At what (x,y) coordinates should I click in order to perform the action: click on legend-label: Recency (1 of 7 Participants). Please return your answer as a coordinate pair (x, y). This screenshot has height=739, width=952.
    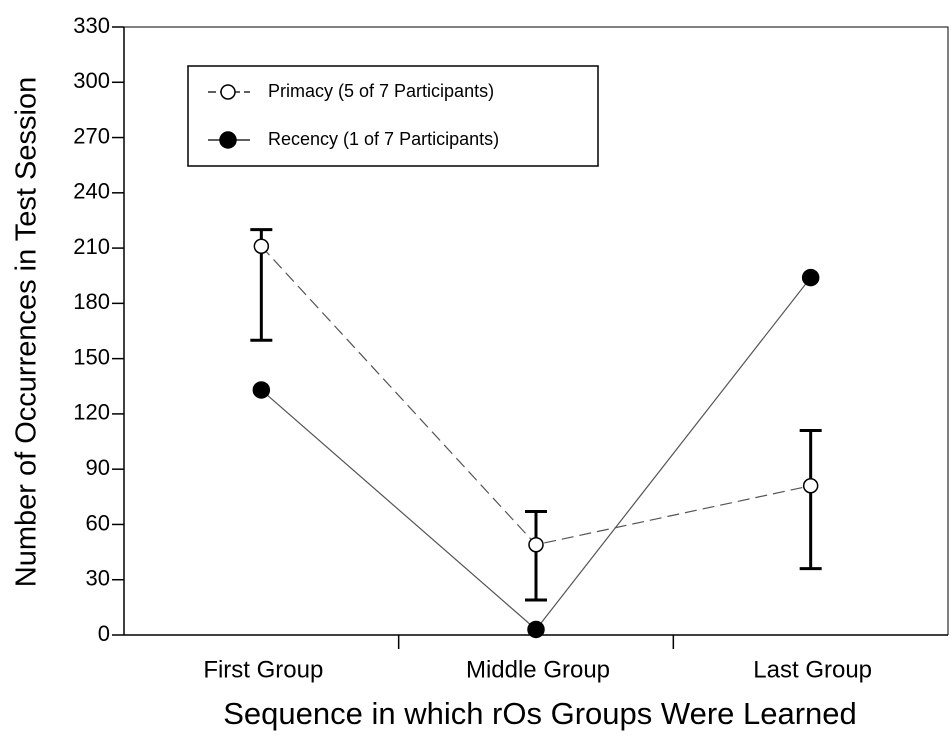
    Looking at the image, I should click on (383, 139).